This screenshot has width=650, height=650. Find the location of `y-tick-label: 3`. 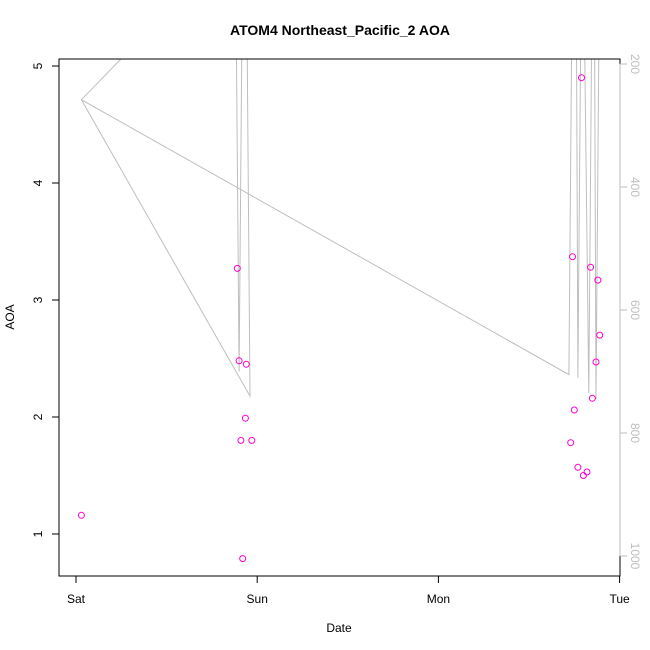

y-tick-label: 3 is located at coordinates (38, 299).